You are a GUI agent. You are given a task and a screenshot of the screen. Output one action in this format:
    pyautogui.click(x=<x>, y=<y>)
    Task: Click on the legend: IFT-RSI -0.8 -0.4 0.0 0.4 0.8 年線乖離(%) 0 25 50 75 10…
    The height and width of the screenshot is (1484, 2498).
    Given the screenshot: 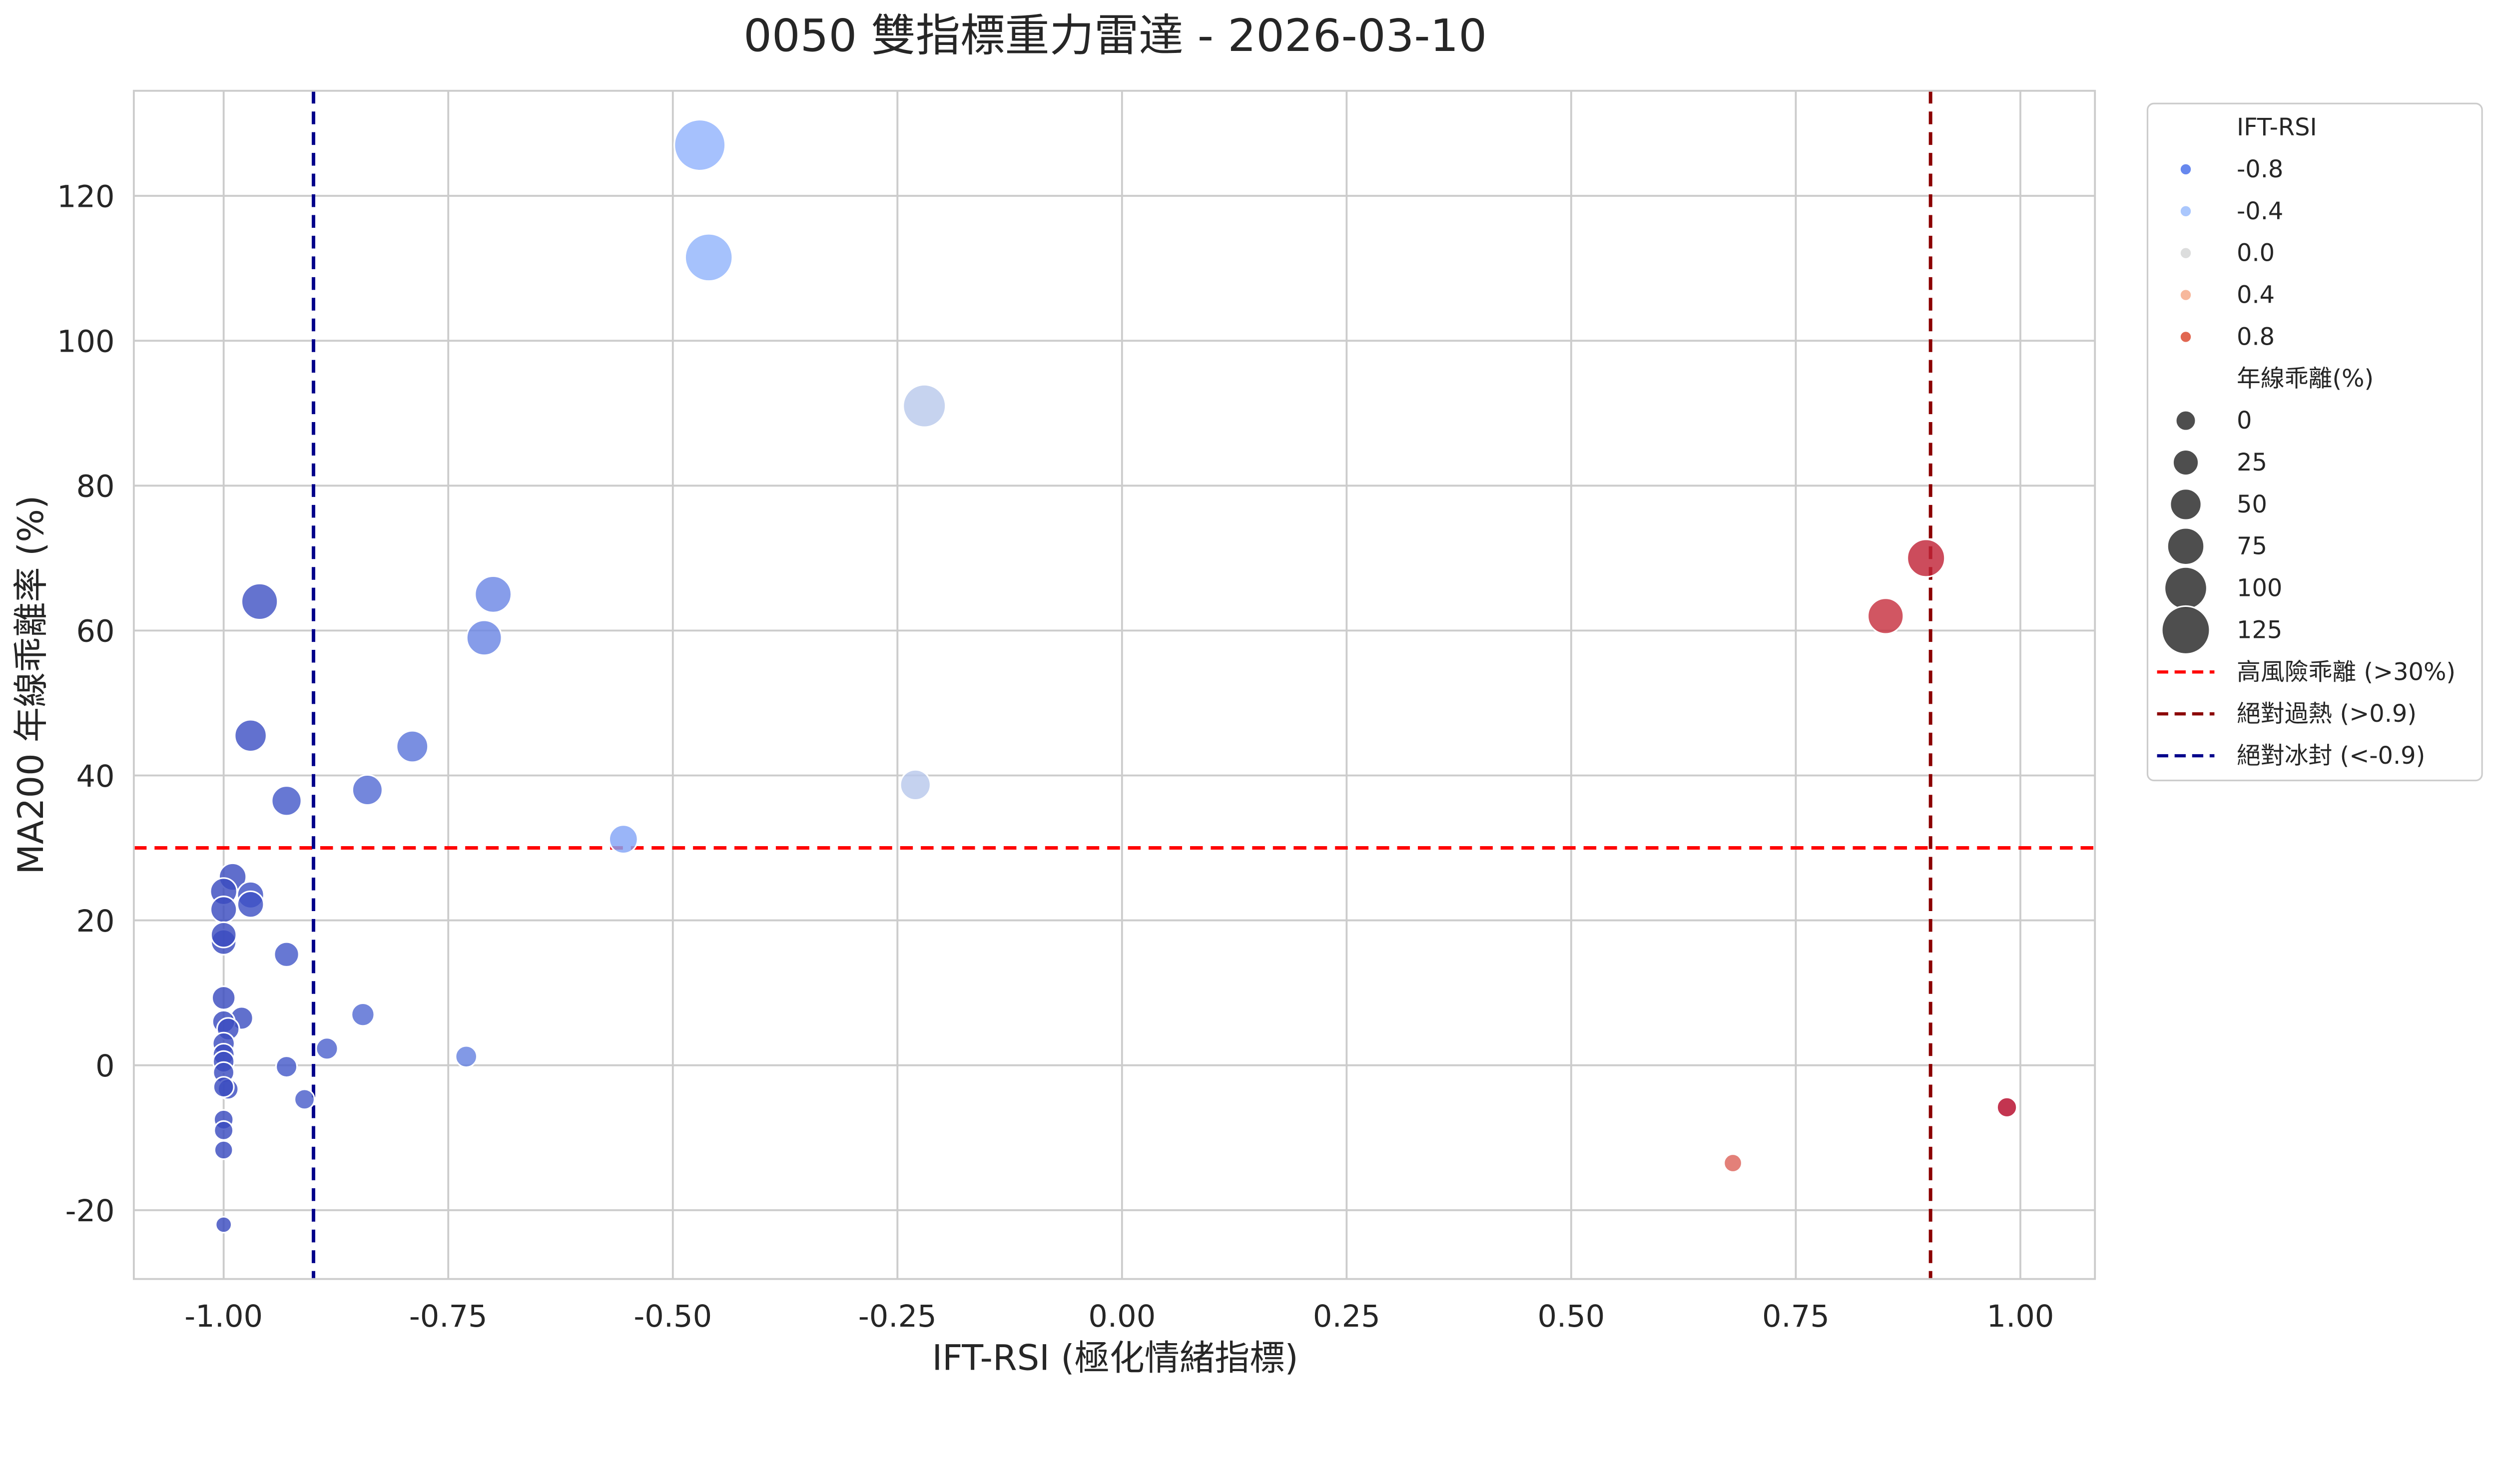 What is the action you would take?
    pyautogui.click(x=2314, y=442)
    